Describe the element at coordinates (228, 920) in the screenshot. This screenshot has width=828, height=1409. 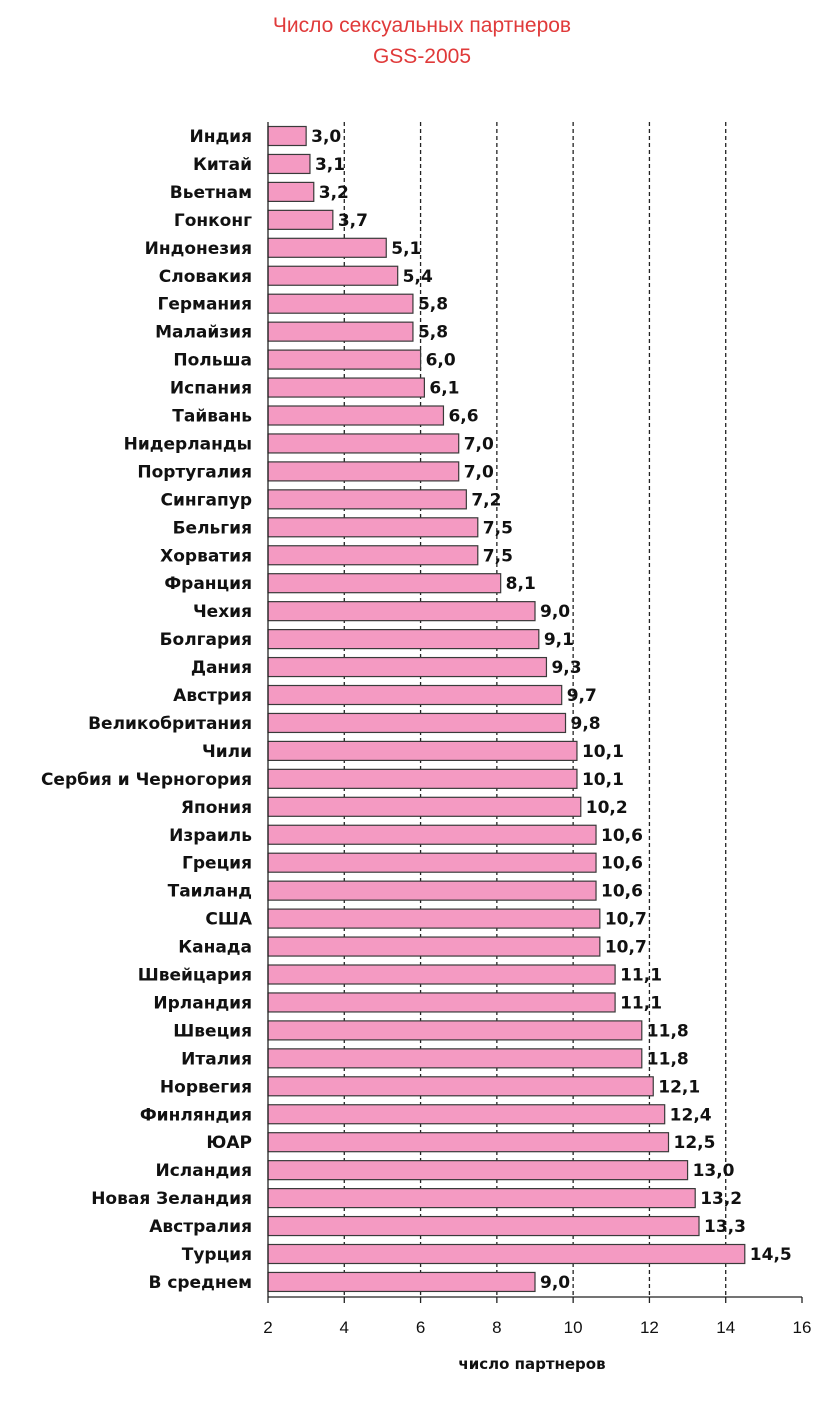
I see `category-label: США` at that location.